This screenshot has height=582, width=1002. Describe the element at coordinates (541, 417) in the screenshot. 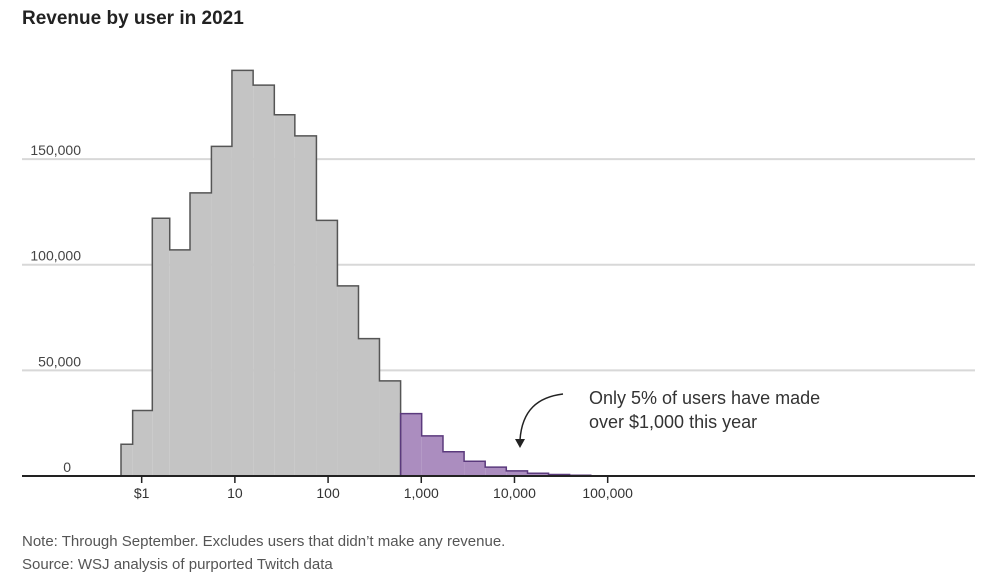

I see `annotation-arrow-line` at that location.